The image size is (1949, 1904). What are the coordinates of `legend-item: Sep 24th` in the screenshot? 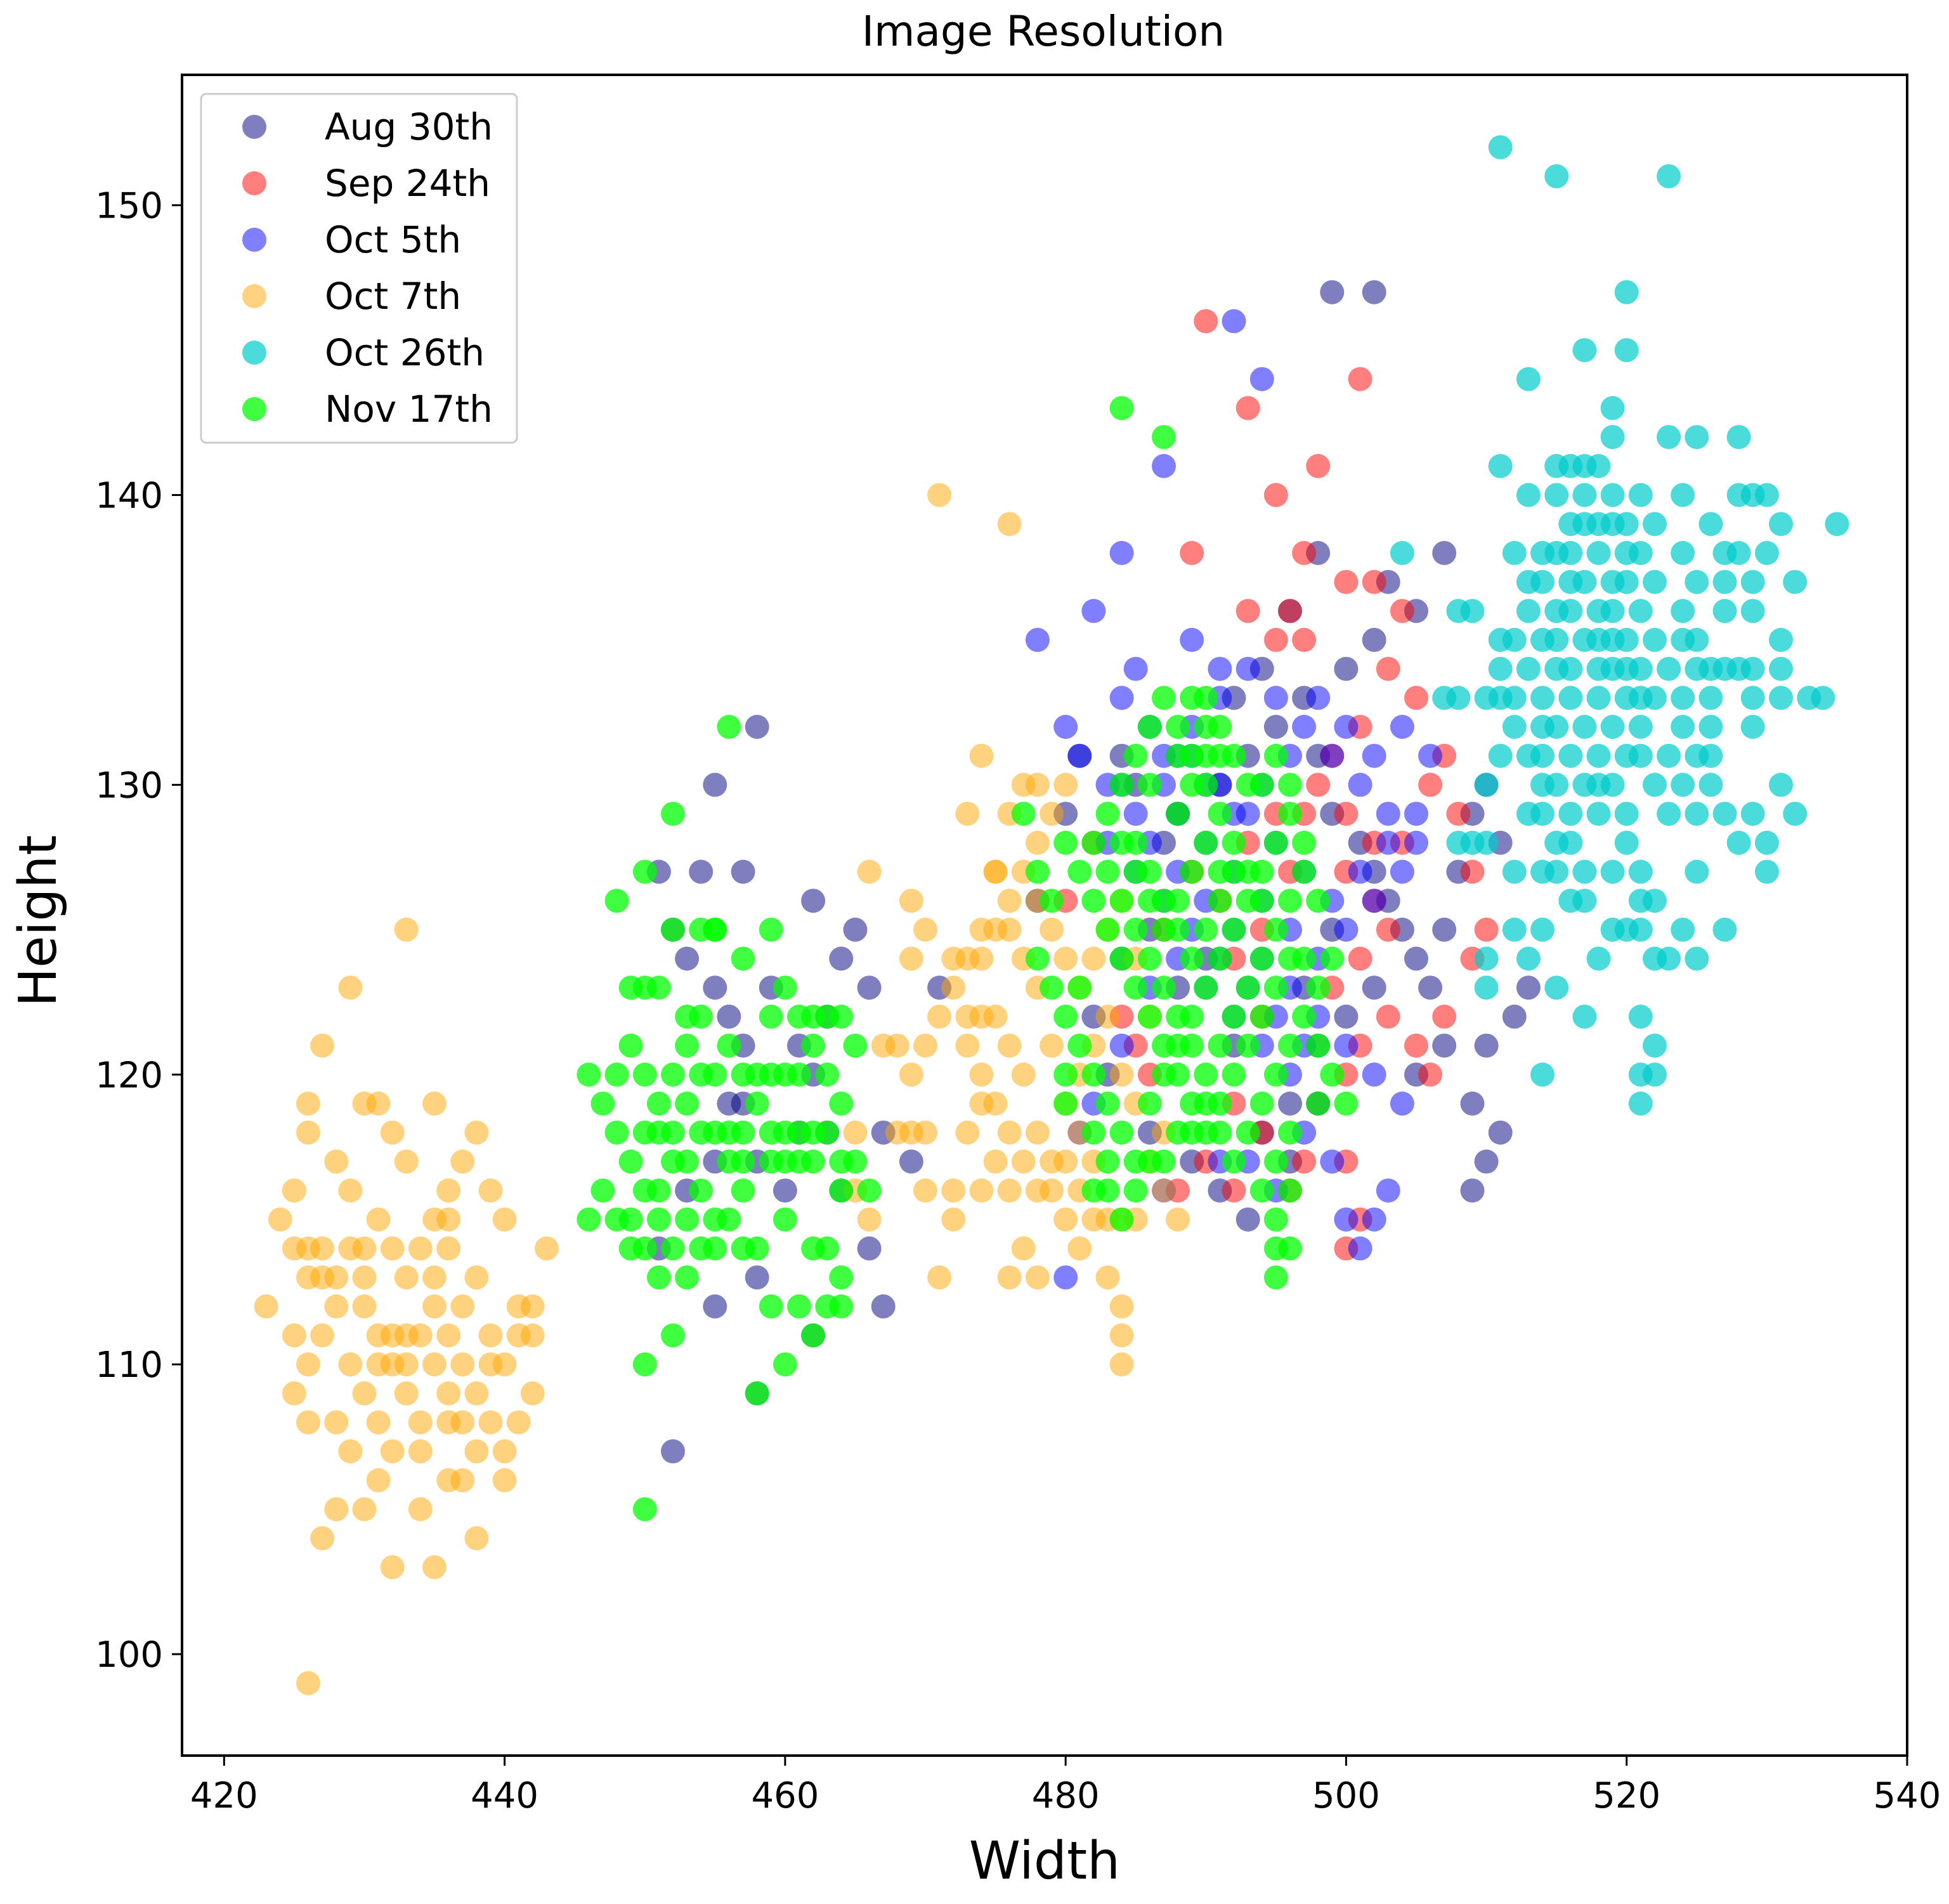 It's located at (366, 183).